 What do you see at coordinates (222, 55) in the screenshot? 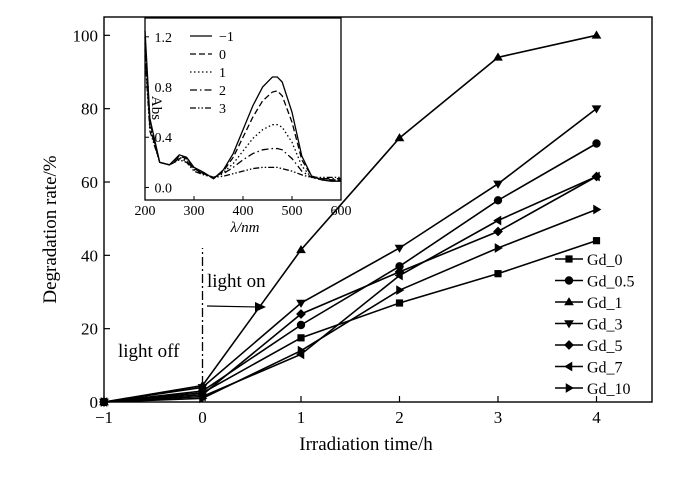
I see `inset-legend-label: 0` at bounding box center [222, 55].